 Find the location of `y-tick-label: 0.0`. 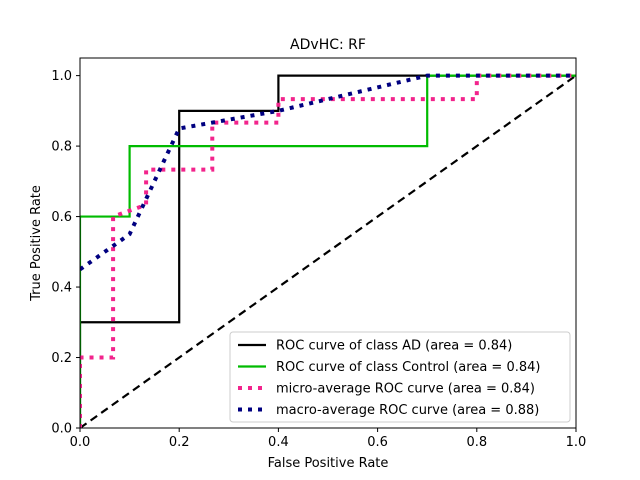

y-tick-label: 0.0 is located at coordinates (61, 429).